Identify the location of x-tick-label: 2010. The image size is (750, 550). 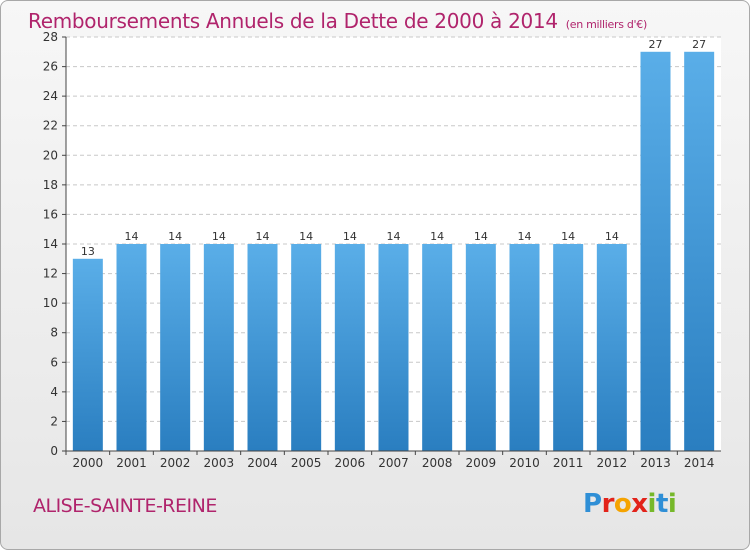
(524, 463).